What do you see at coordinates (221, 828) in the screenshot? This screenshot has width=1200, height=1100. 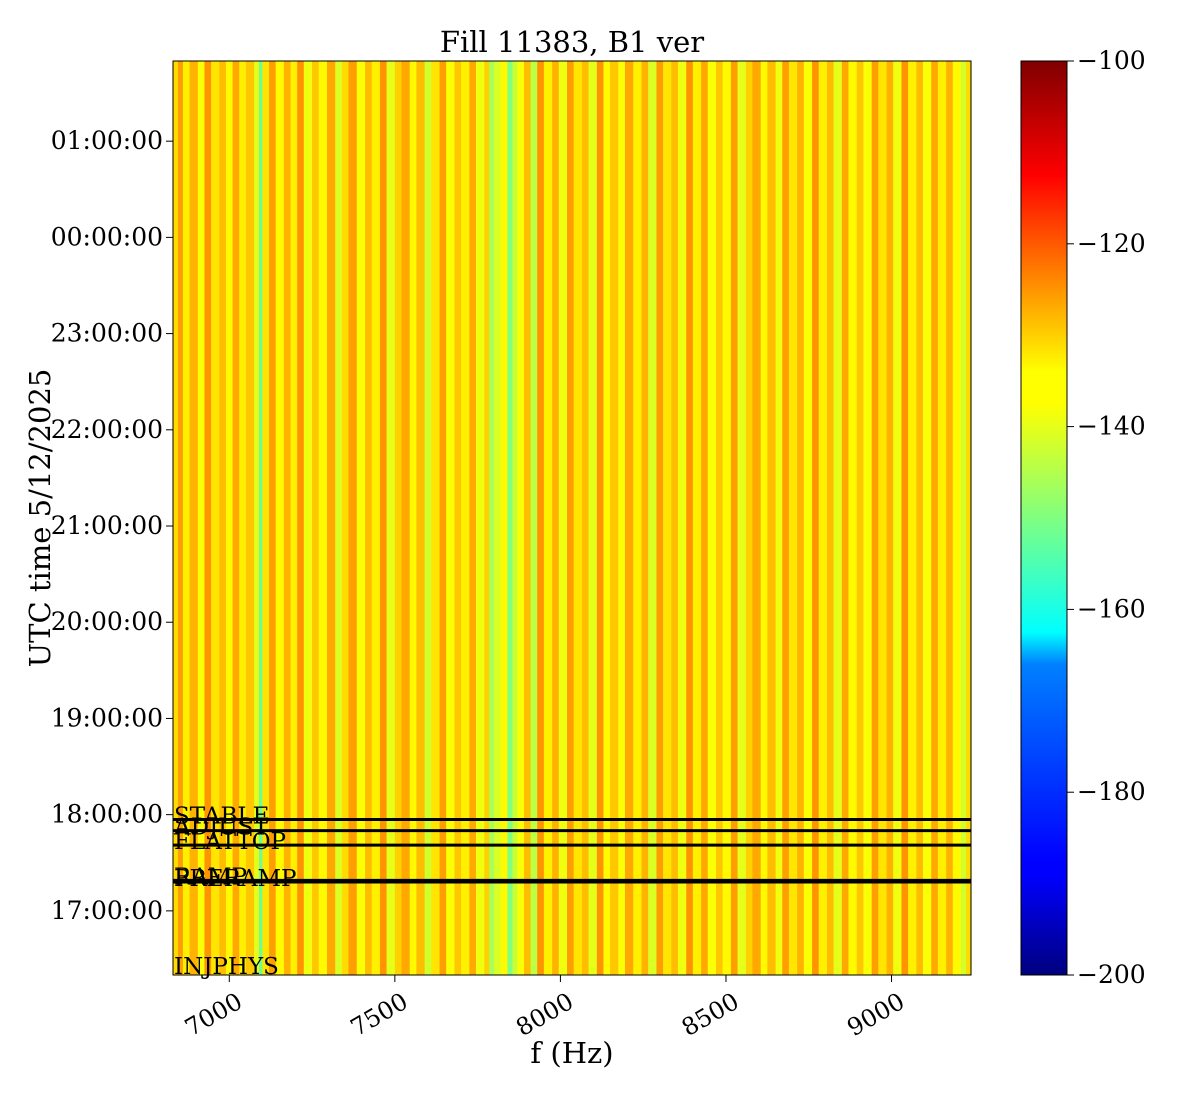 I see `annotation-label: ADJUST` at bounding box center [221, 828].